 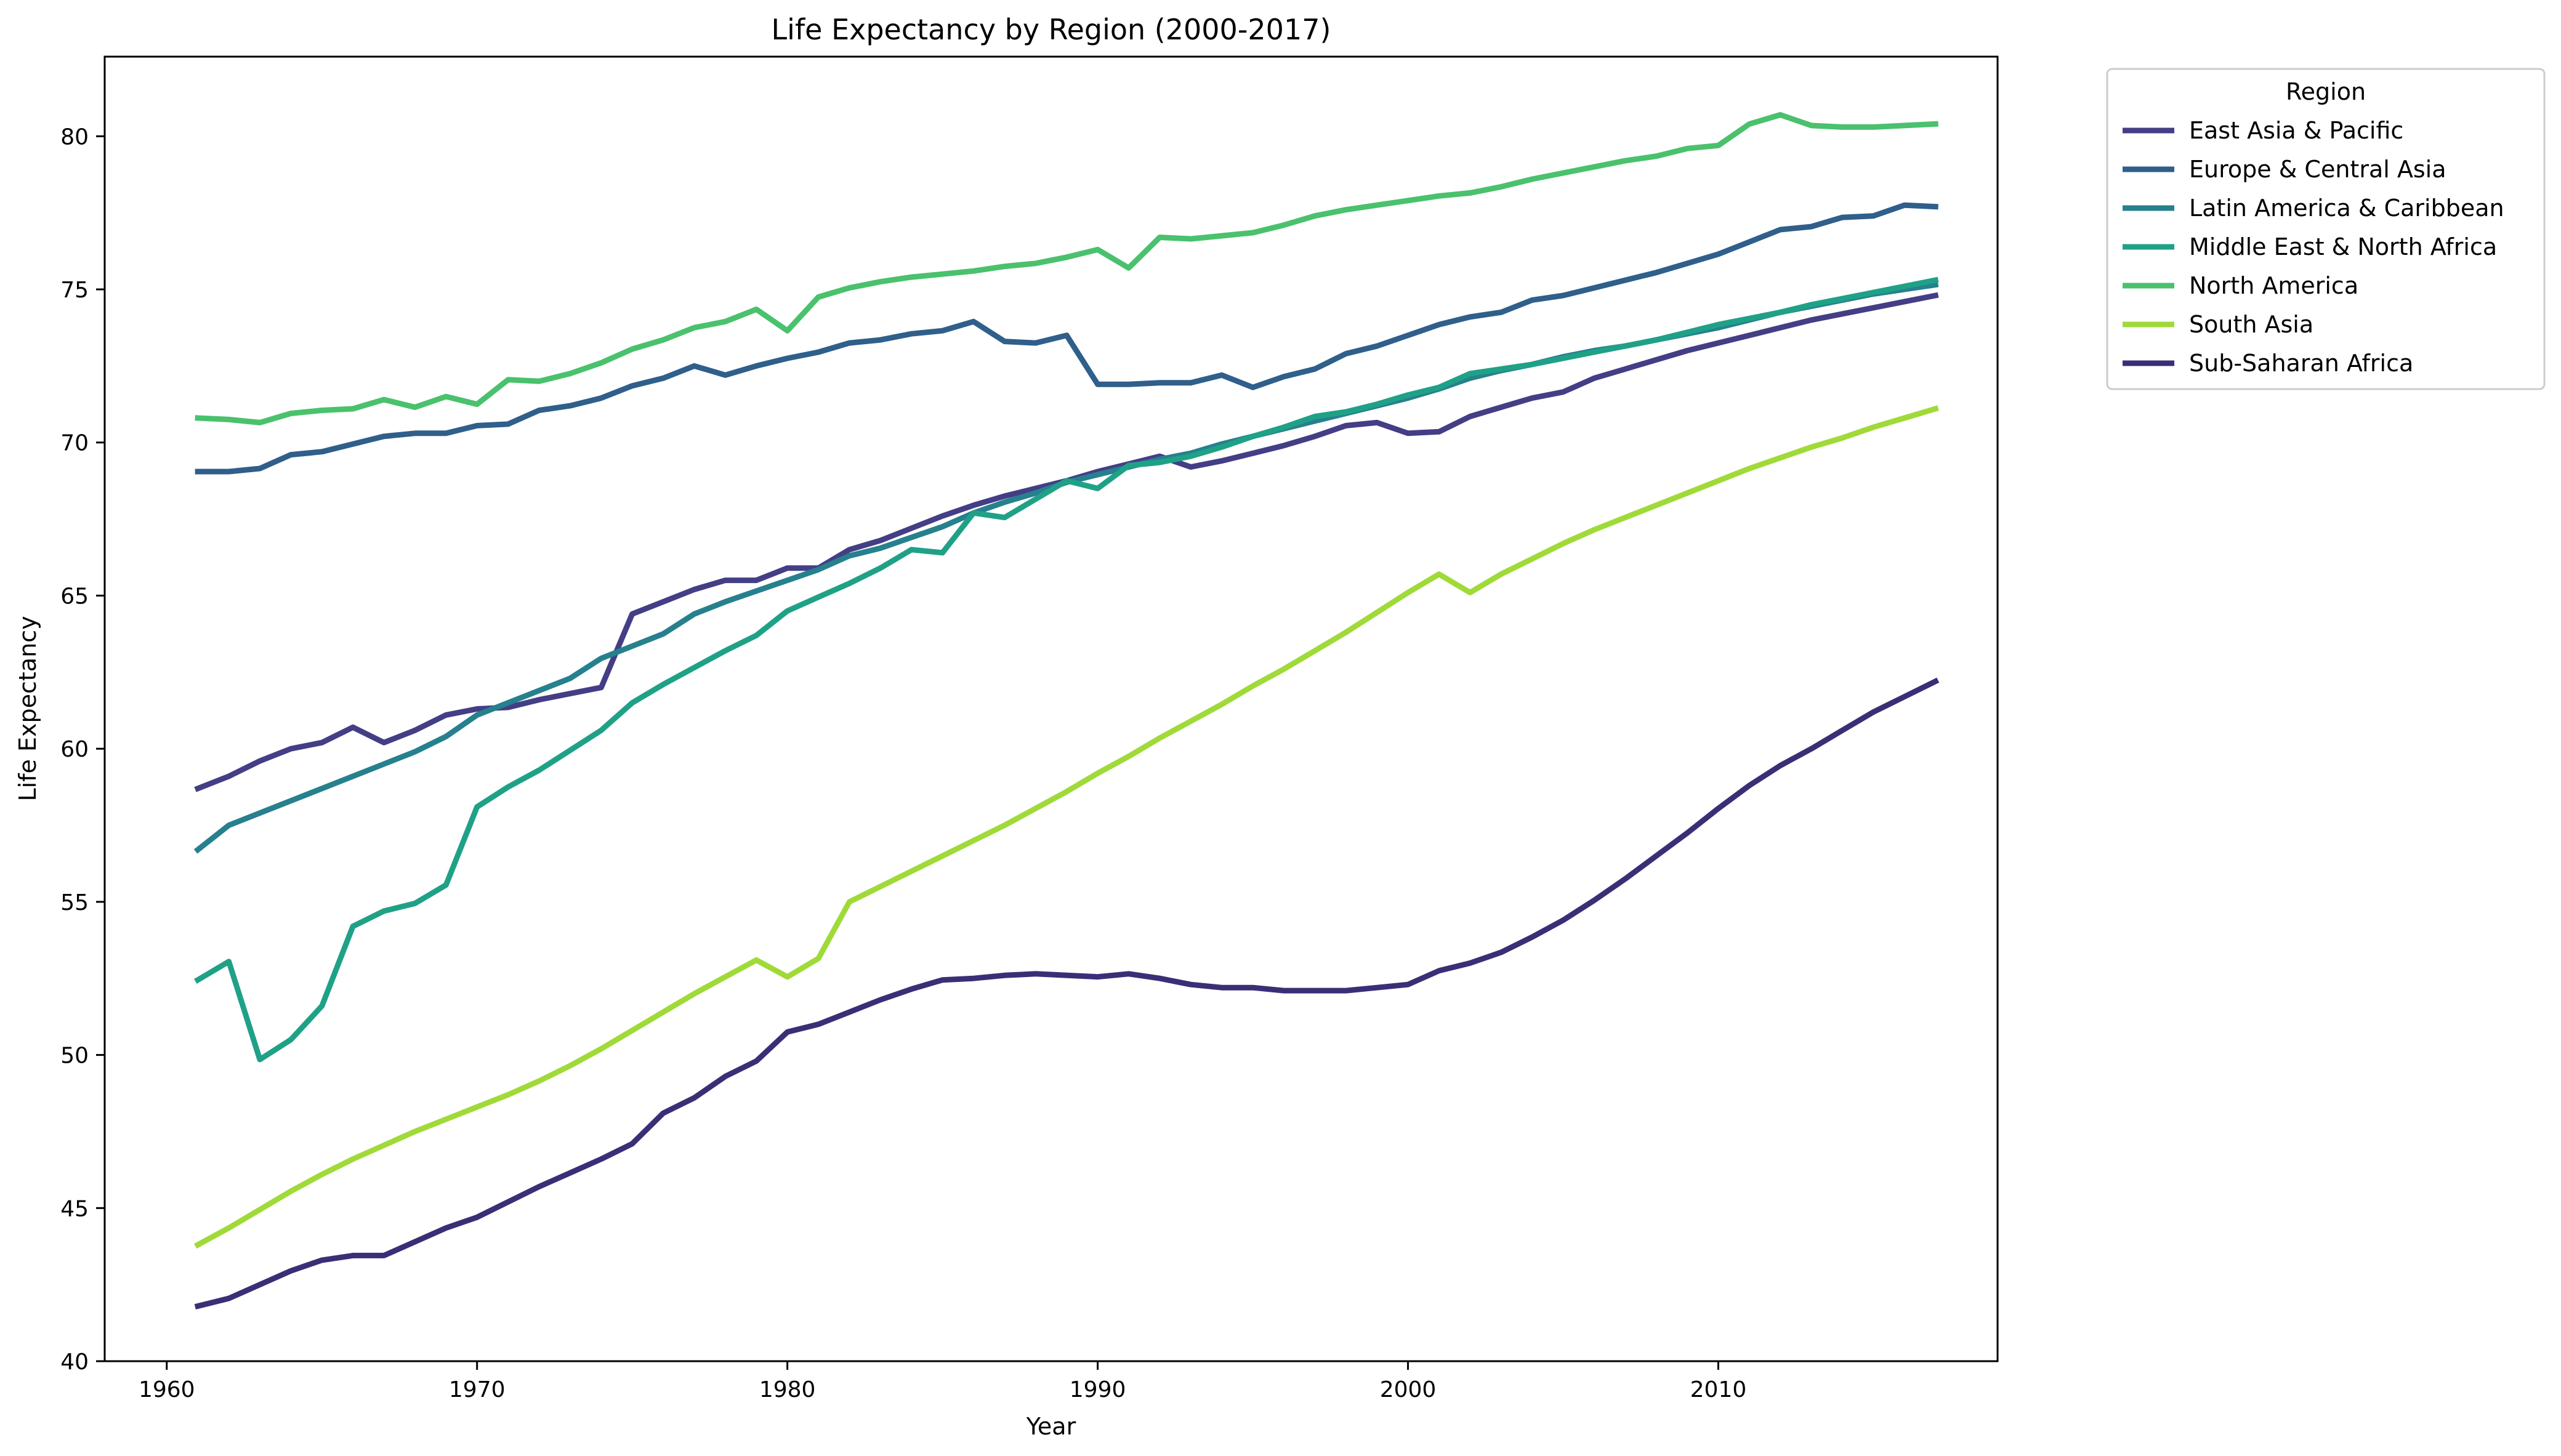 I want to click on chart-title: Life Expectancy by Region (2000-2017), so click(x=1051, y=30).